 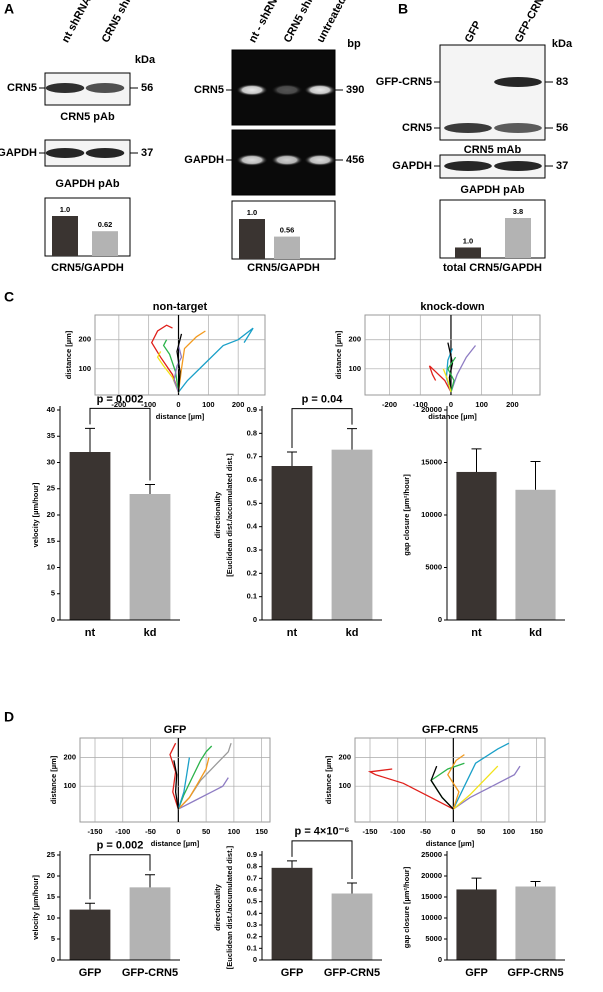 I want to click on panel-label: C, so click(x=9, y=297).